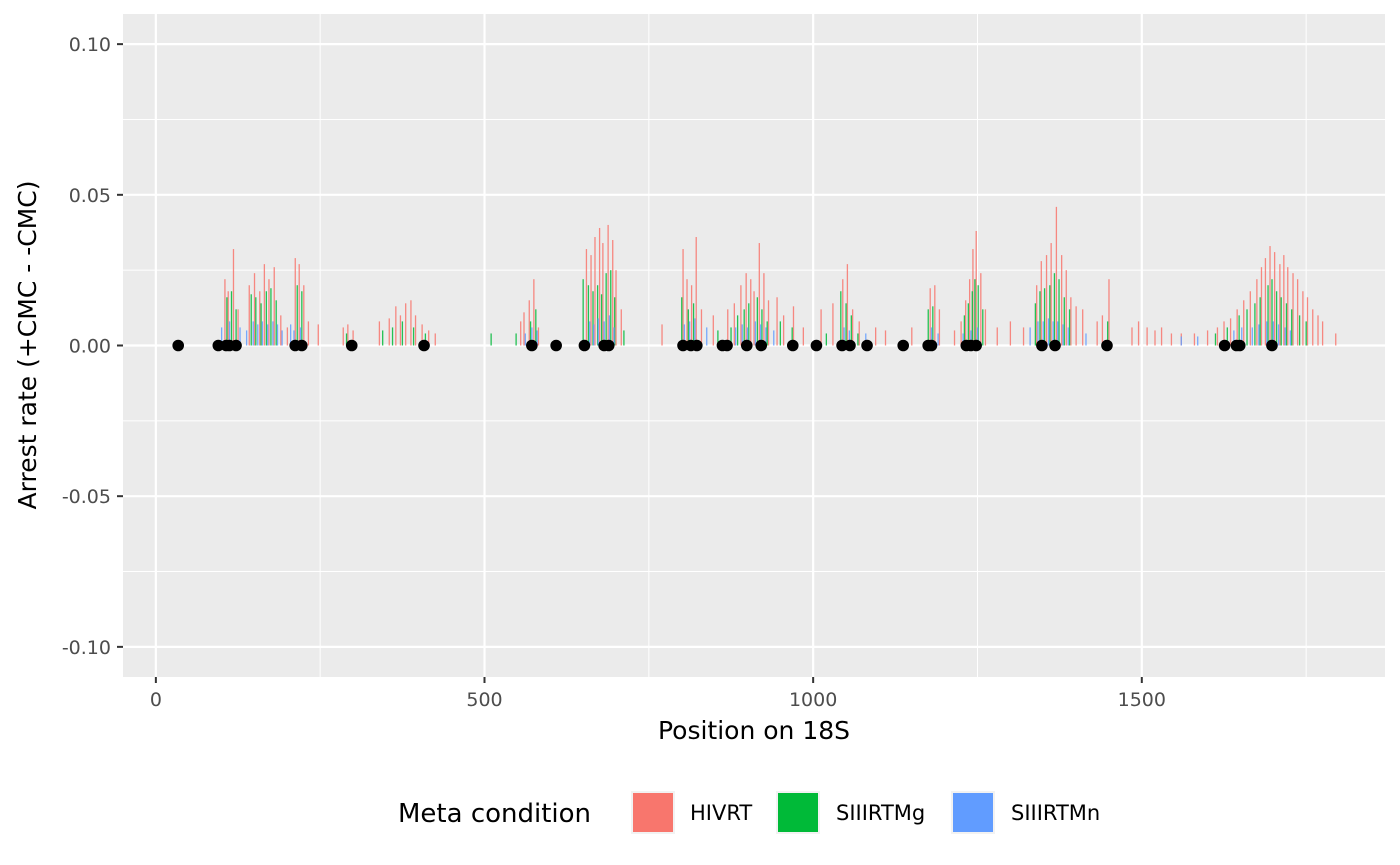 This screenshot has width=1400, height=865. Describe the element at coordinates (86, 648) in the screenshot. I see `y-tick-label: -0.10` at that location.